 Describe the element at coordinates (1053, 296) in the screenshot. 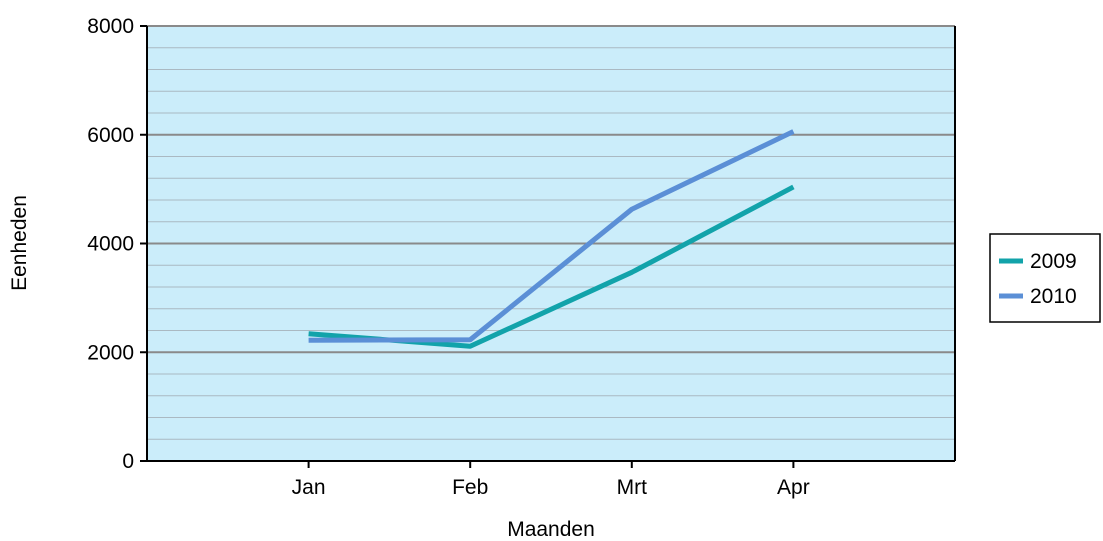

I see `legend-label-2010: 2010` at that location.